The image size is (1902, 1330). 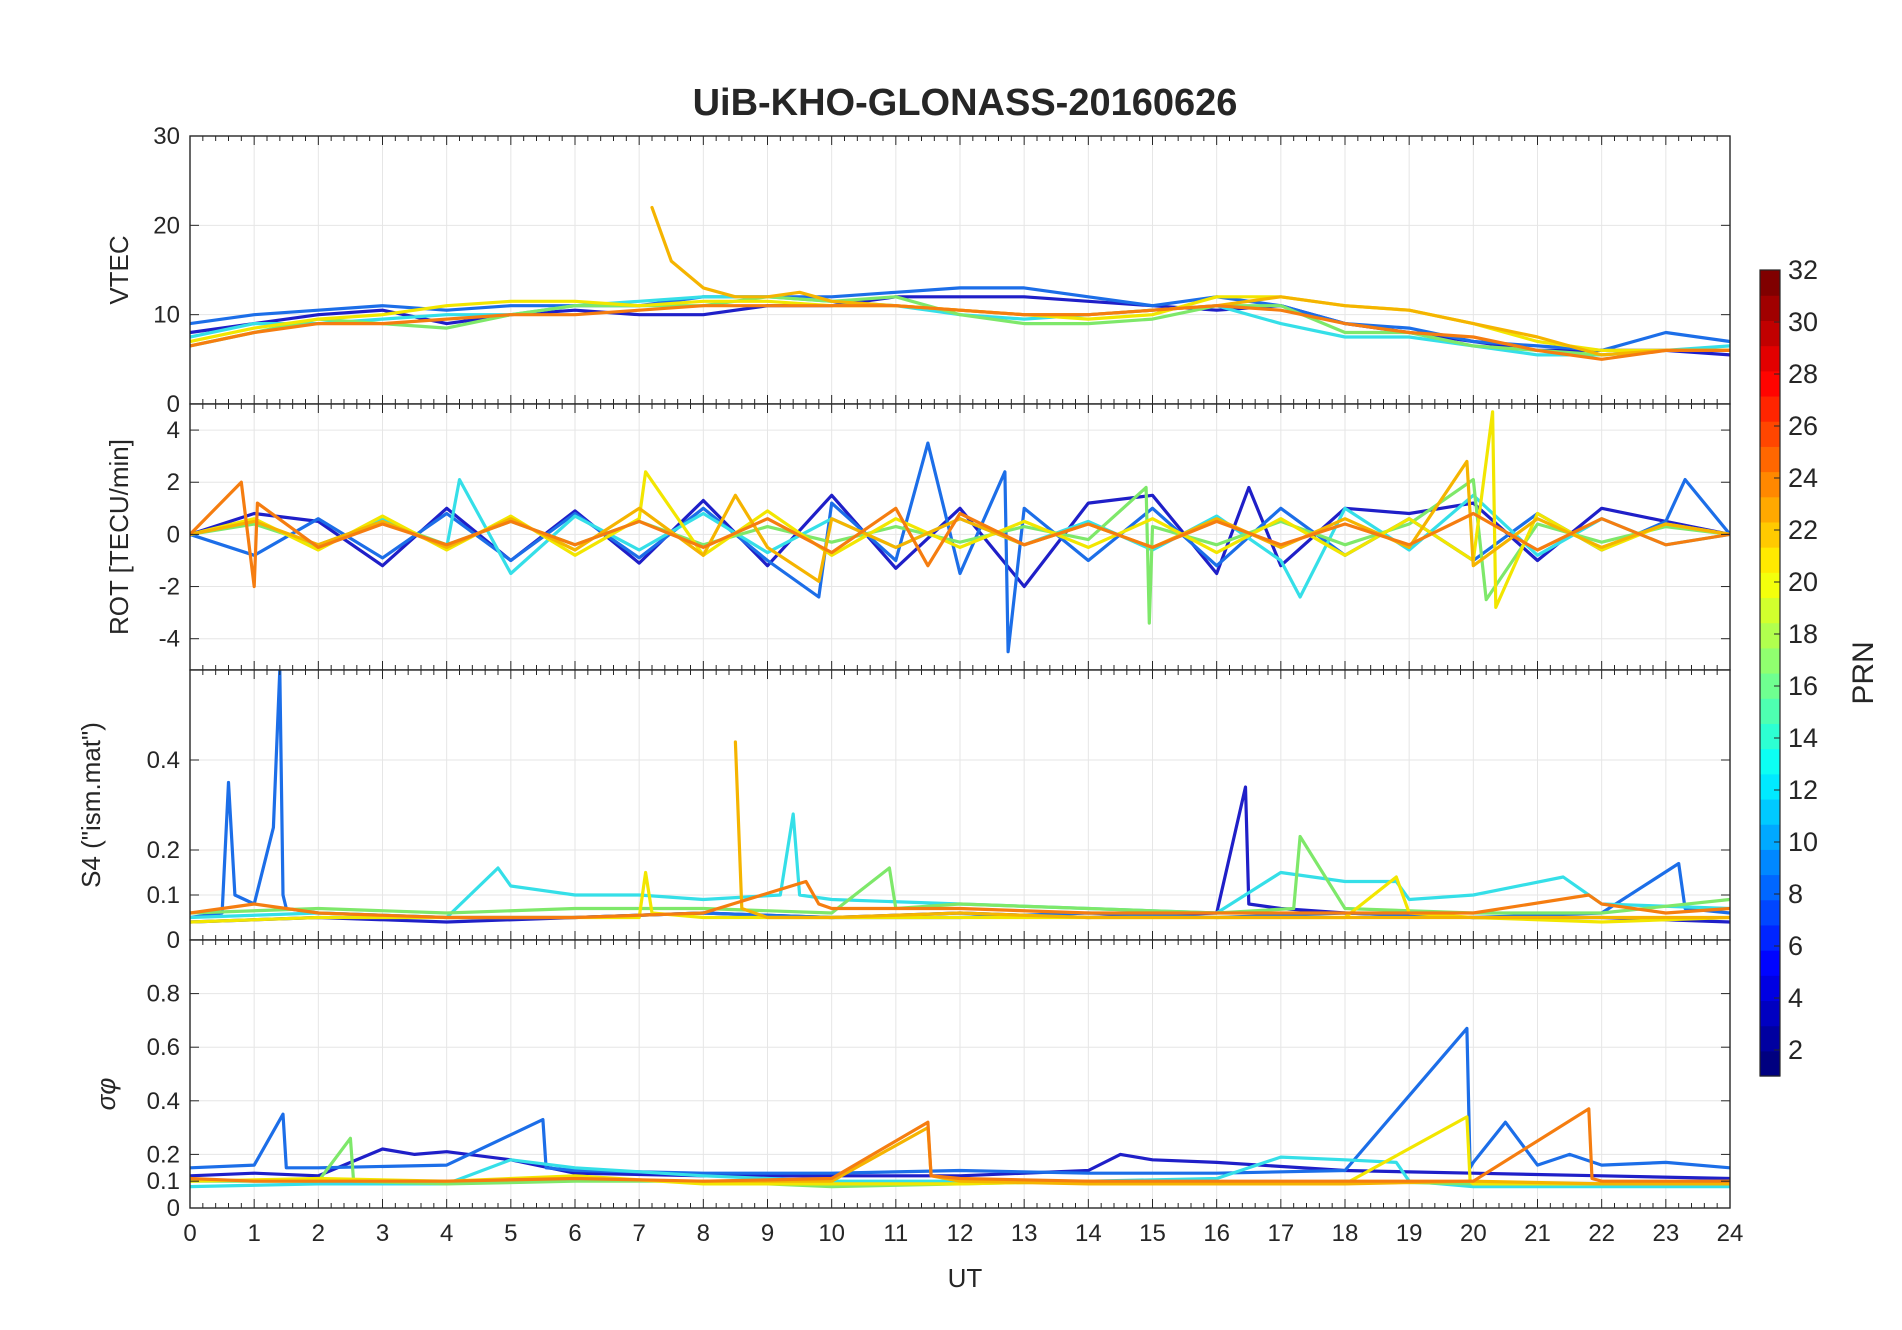 I want to click on colorbar-tick-label: 2, so click(x=1795, y=1050).